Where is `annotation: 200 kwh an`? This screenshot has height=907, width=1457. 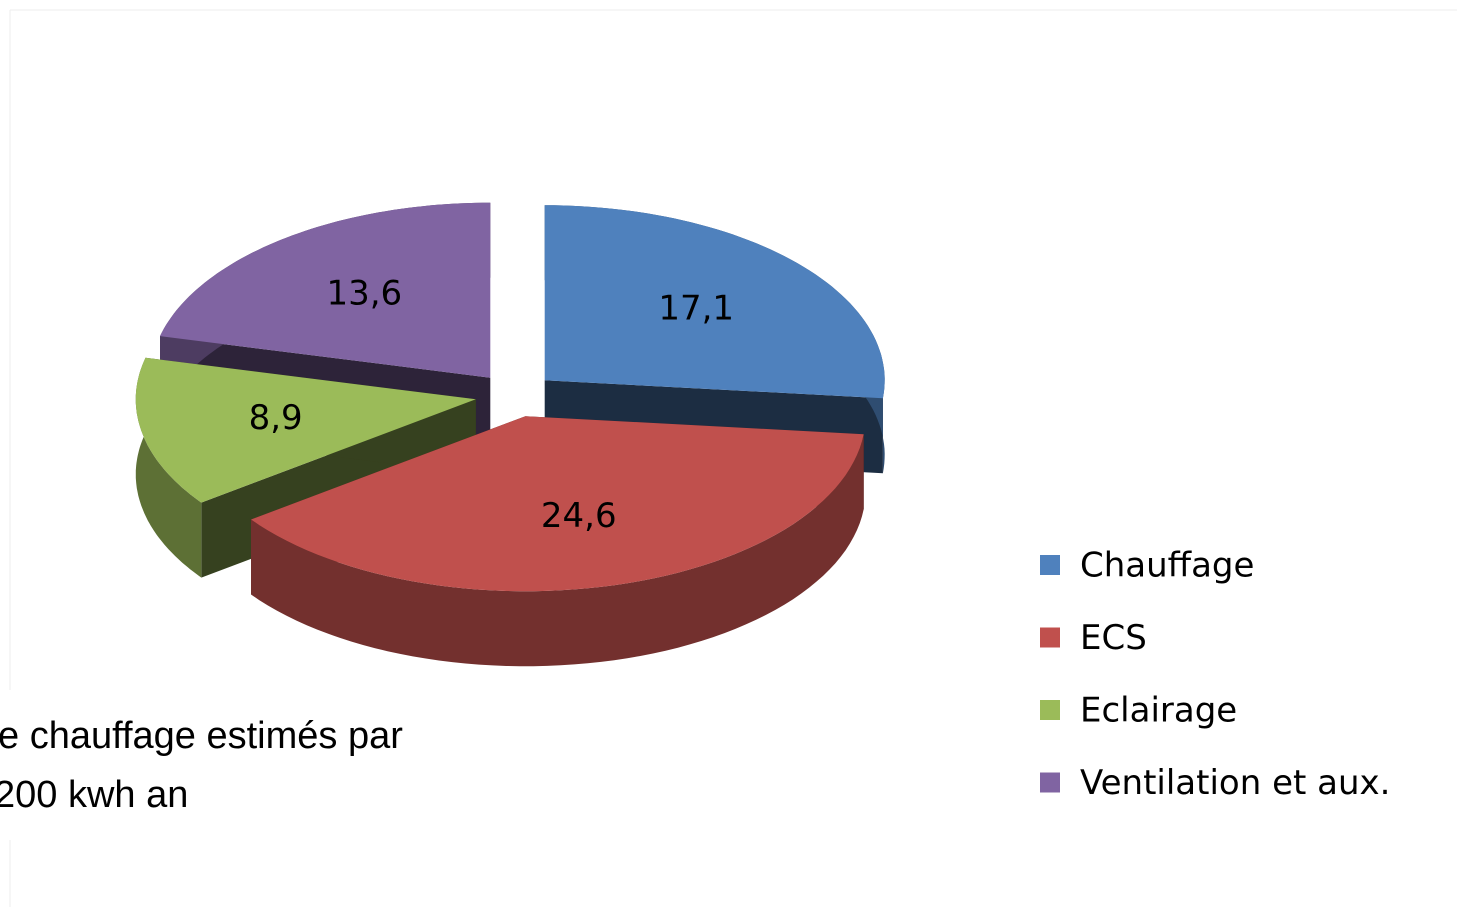
annotation: 200 kwh an is located at coordinates (94, 795).